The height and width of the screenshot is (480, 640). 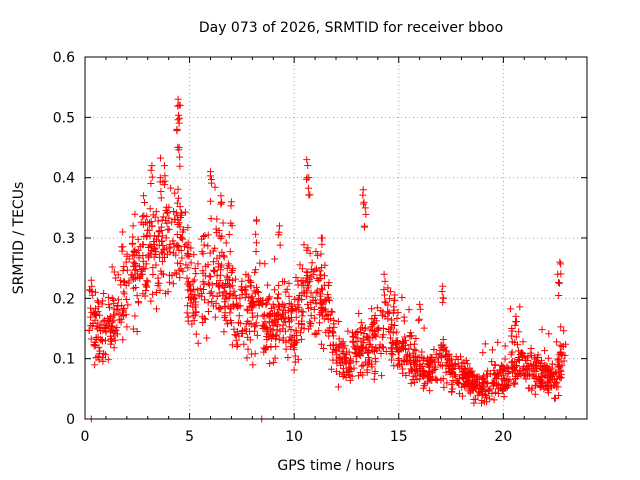 What do you see at coordinates (64, 239) in the screenshot?
I see `y-tick-labels: 0 0.1 0.2 0.3 0.4 0.5 0.6` at bounding box center [64, 239].